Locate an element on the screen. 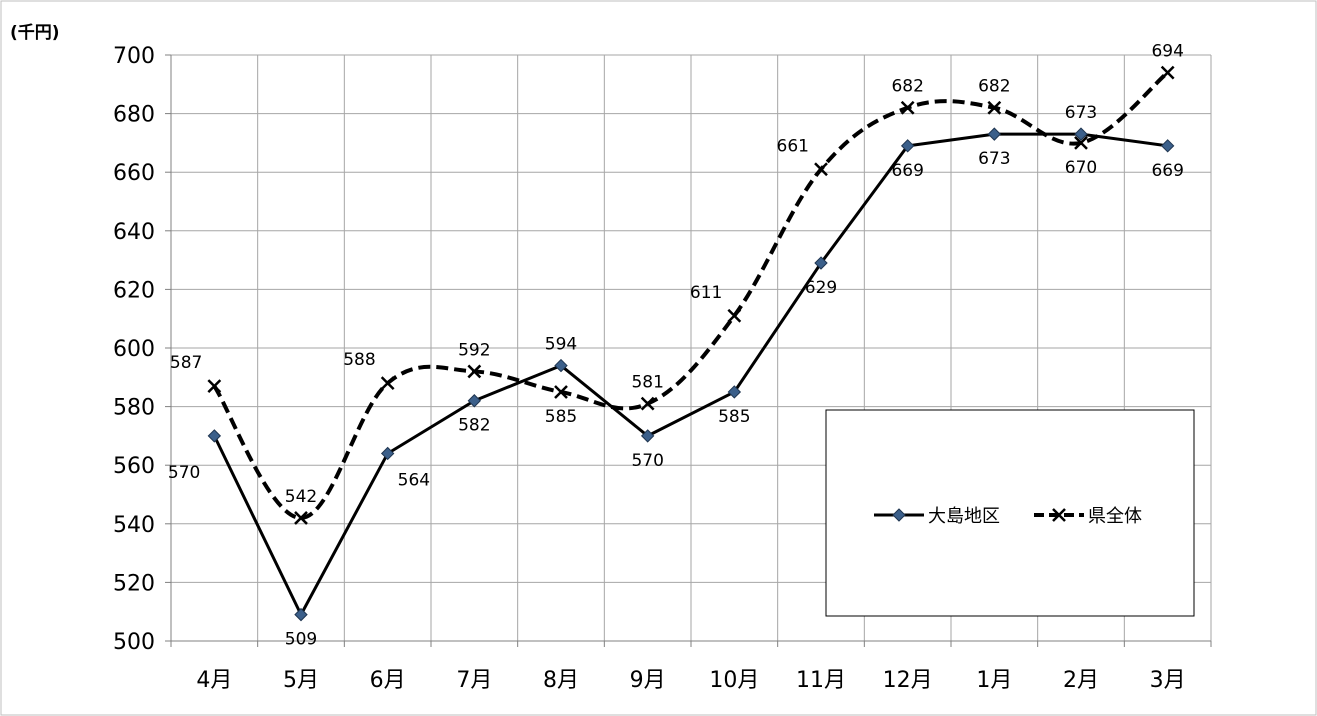 The width and height of the screenshot is (1317, 716). data-label: 509 is located at coordinates (301, 640).